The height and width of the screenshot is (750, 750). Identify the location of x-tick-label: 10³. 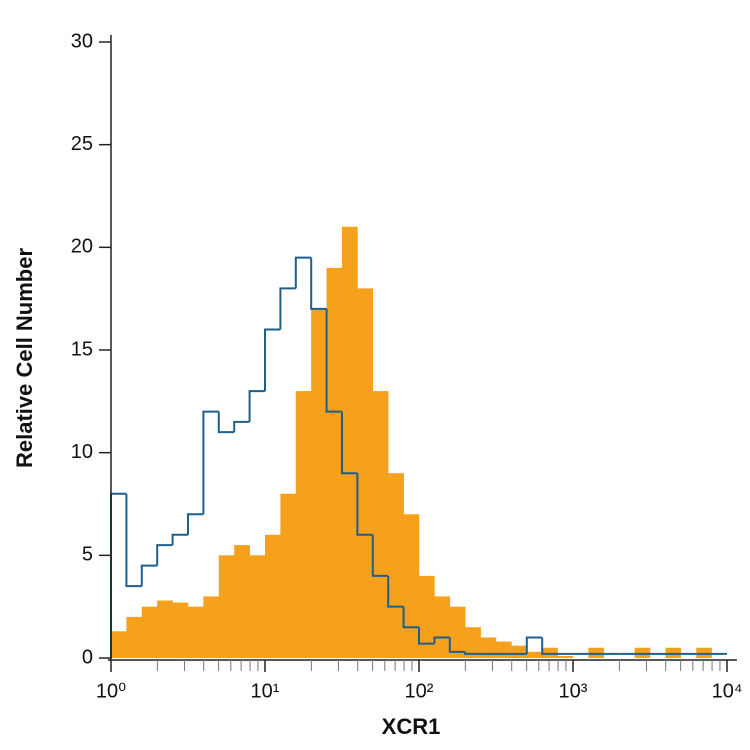
(573, 691).